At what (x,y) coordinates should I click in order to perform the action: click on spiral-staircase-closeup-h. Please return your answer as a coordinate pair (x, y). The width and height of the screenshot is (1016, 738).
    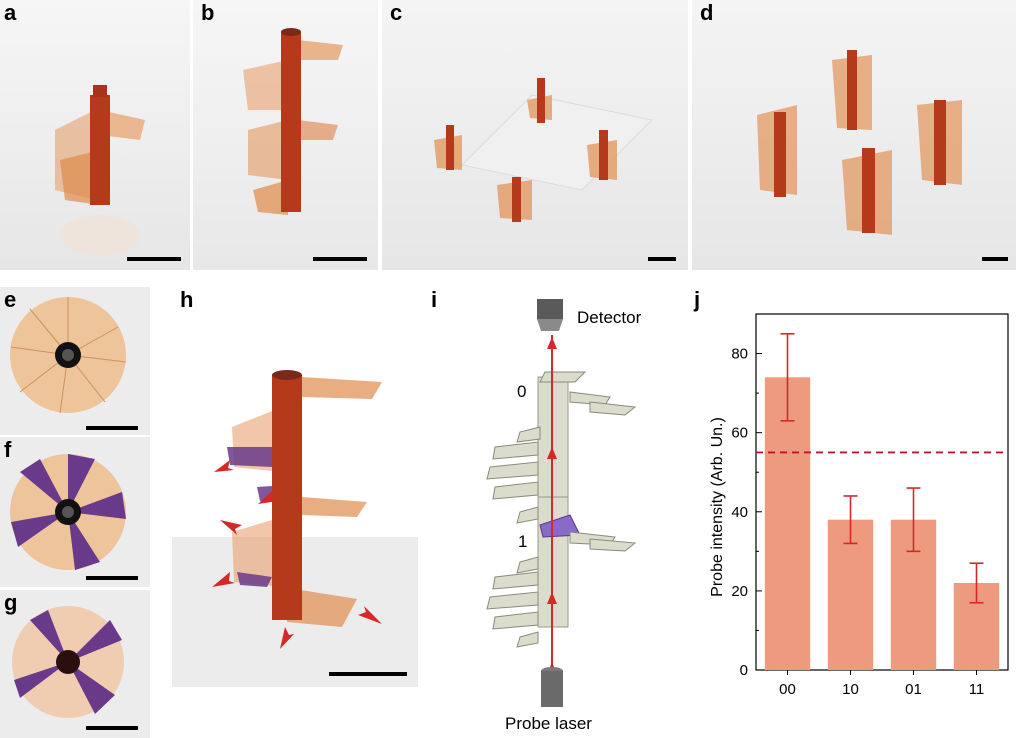
    Looking at the image, I should click on (295, 528).